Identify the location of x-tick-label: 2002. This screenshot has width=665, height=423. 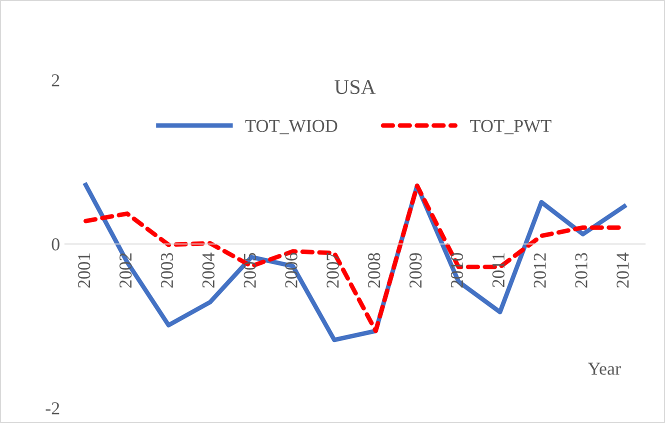
(125, 270).